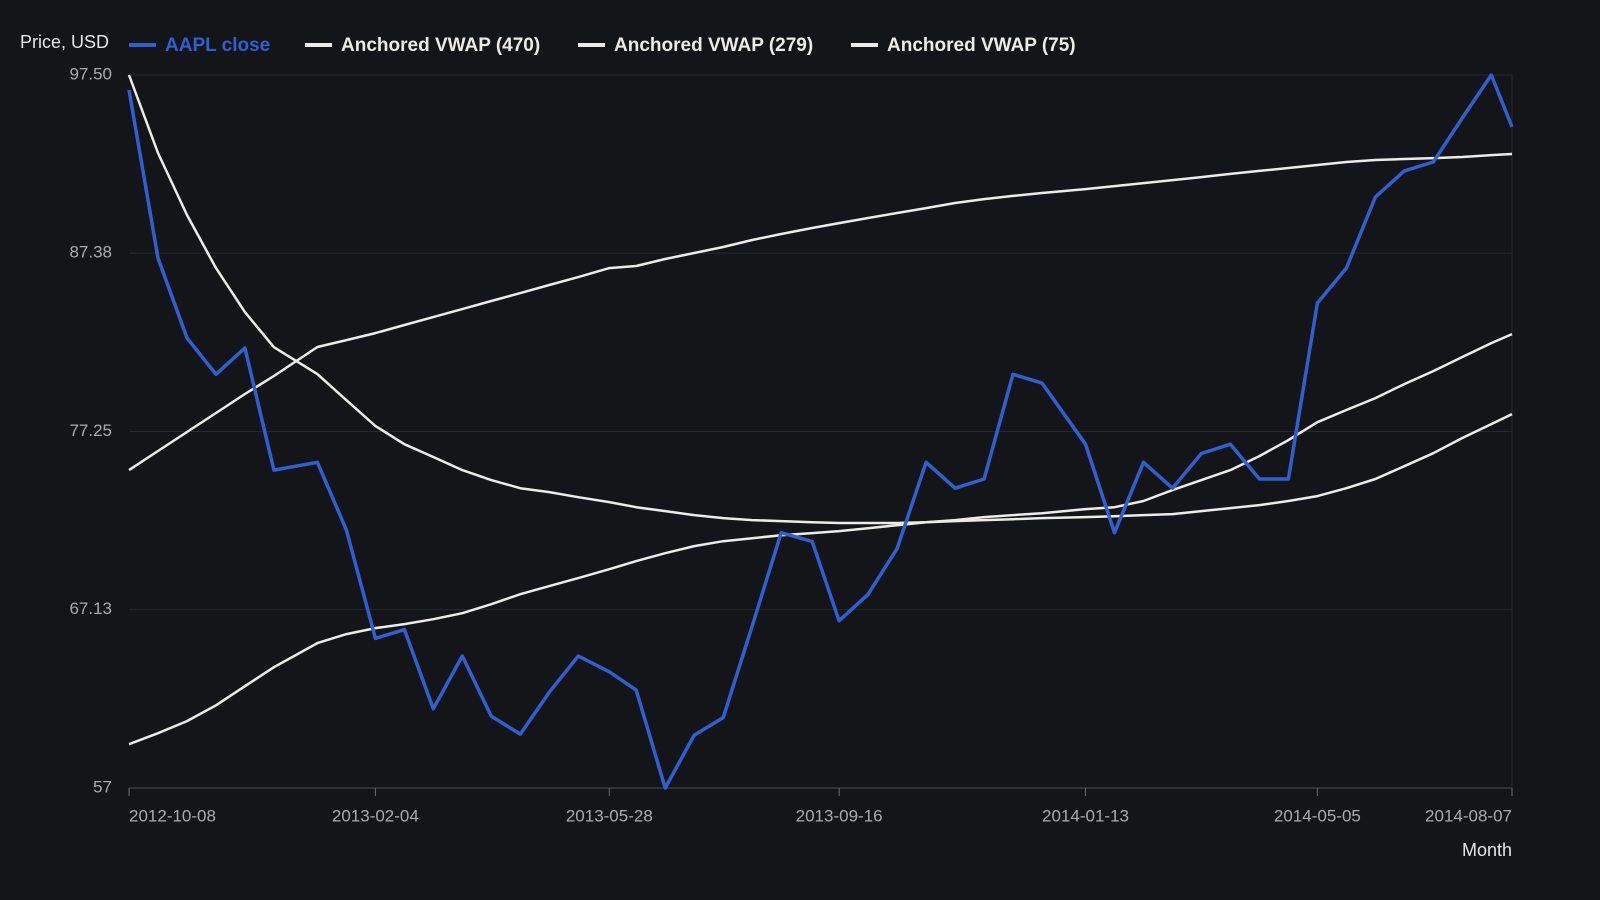 The width and height of the screenshot is (1600, 900). I want to click on legend-label: Anchored VWAP (470), so click(440, 45).